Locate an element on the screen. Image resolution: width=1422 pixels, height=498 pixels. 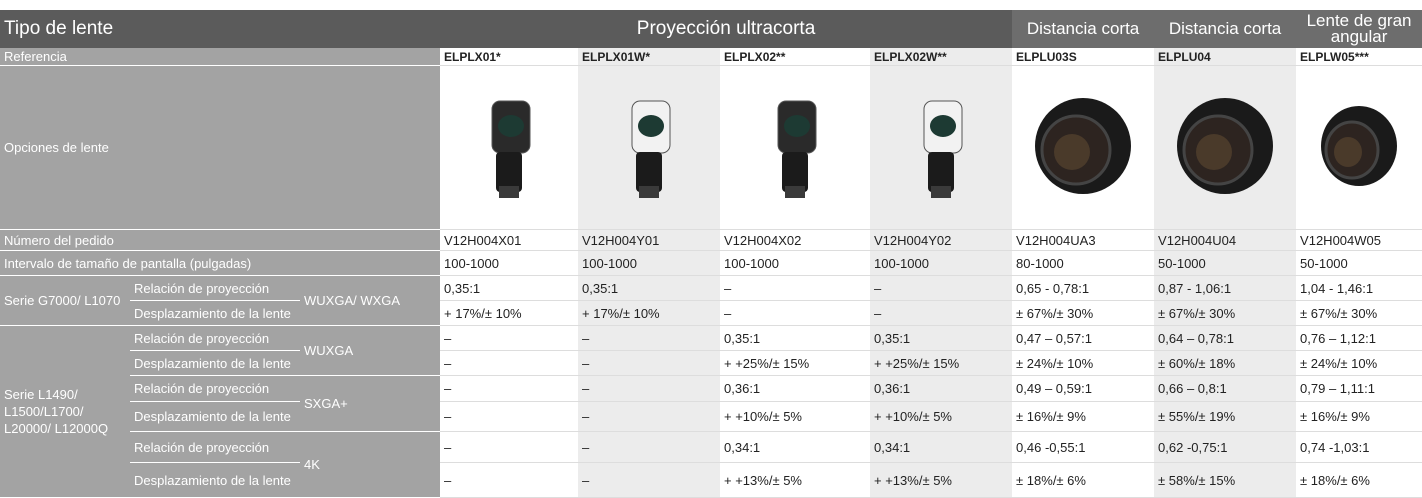
cell-value: 50-1000 is located at coordinates (1359, 263).